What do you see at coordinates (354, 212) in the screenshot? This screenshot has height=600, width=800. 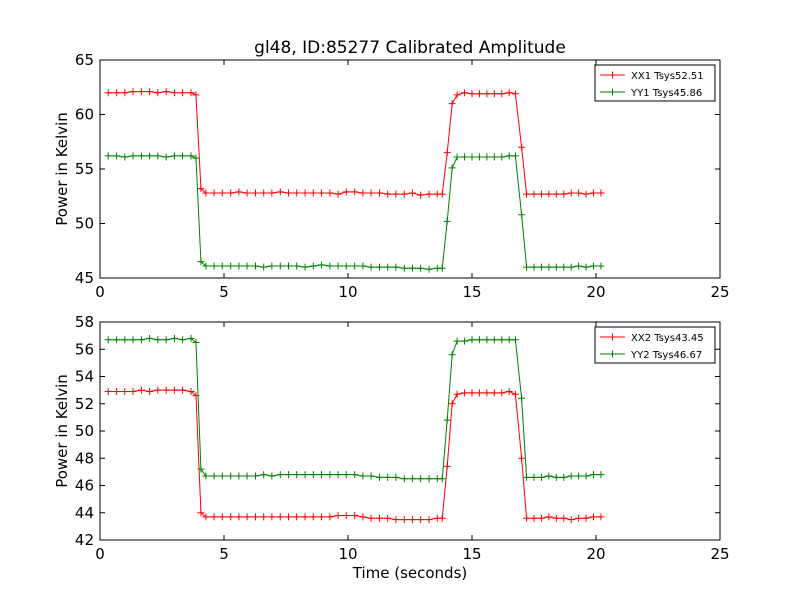 I see `series-yy1` at bounding box center [354, 212].